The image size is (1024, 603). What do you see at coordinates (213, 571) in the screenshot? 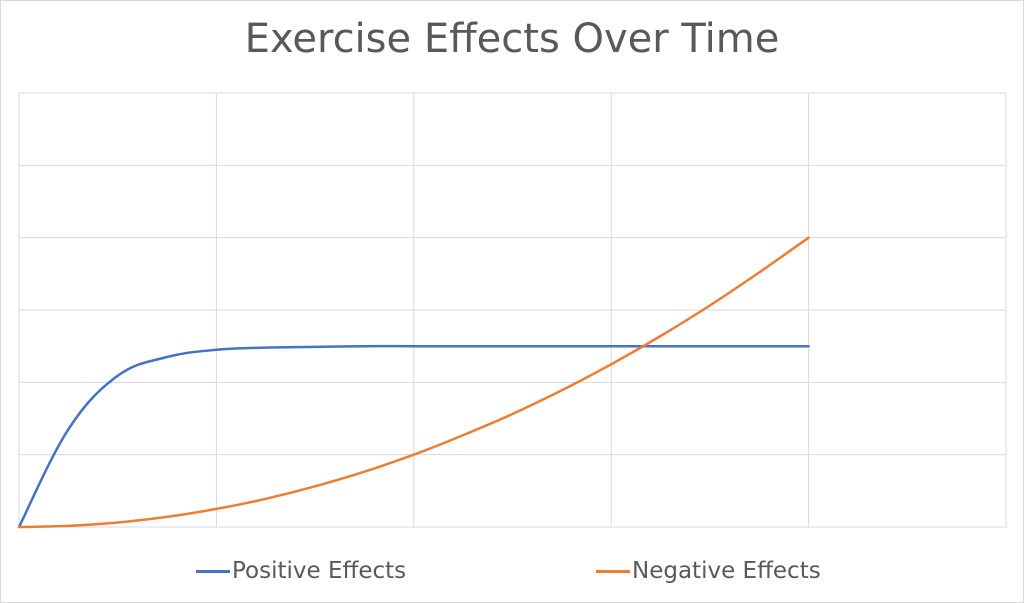
I see `legend-swatch-positive` at bounding box center [213, 571].